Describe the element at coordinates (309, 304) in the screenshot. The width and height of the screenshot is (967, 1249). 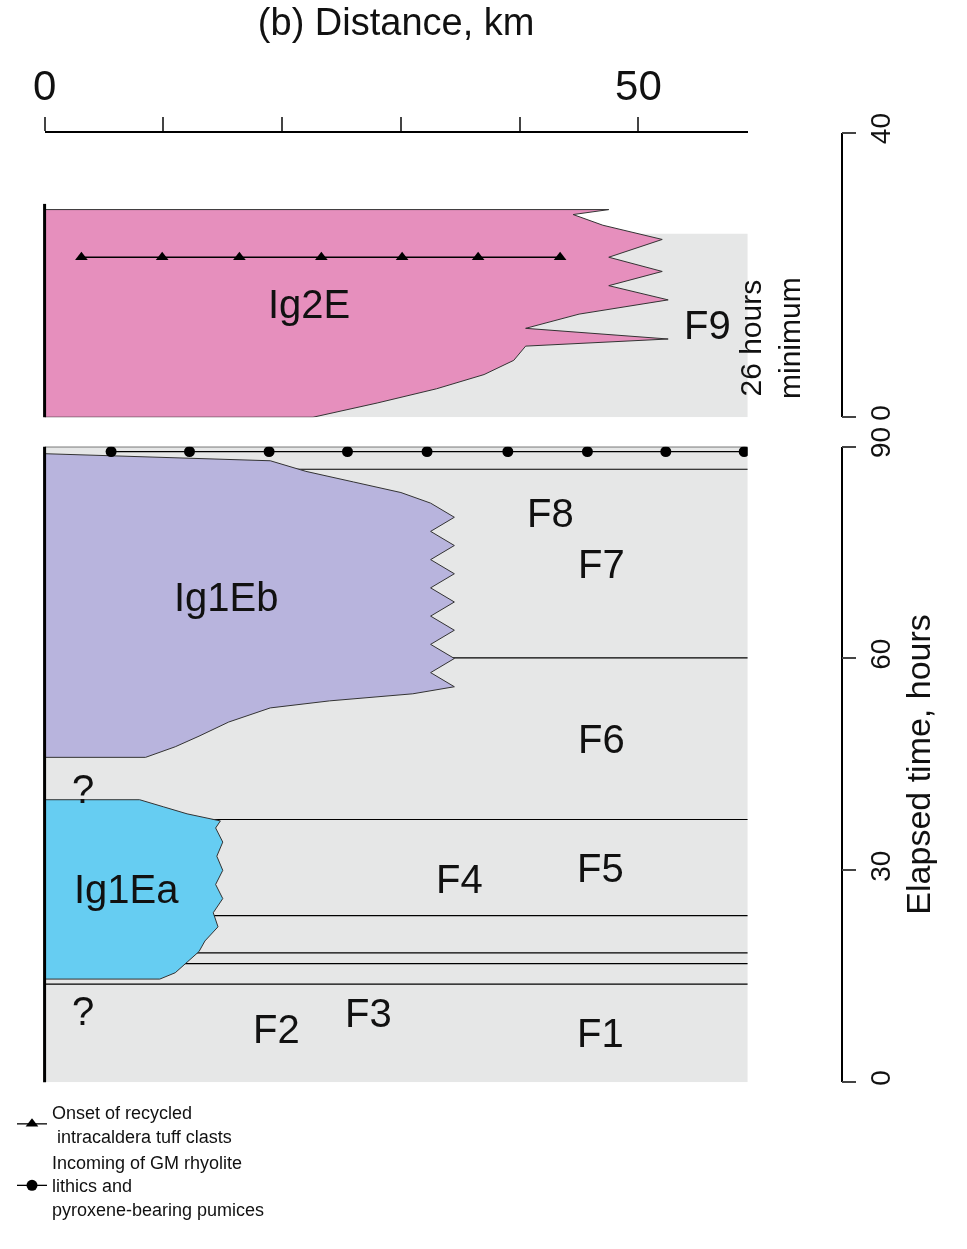
I see `series-label: Ig2E` at that location.